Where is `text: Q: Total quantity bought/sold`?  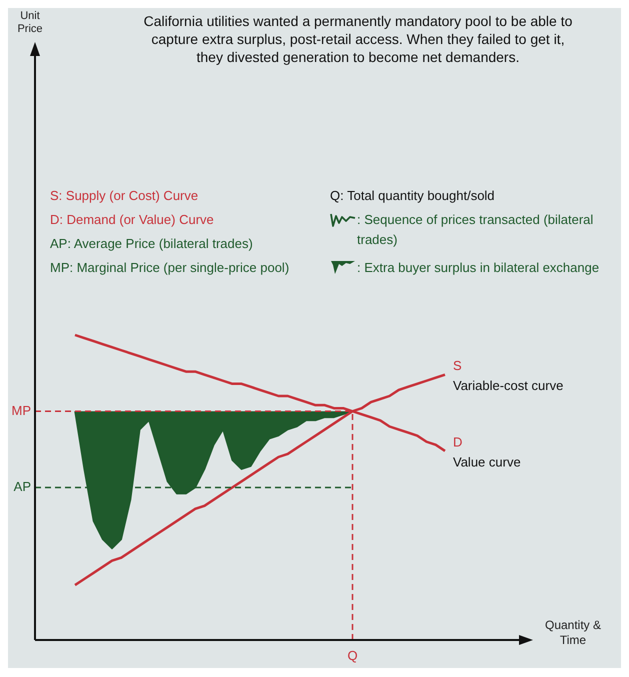
text: Q: Total quantity bought/sold is located at coordinates (413, 196).